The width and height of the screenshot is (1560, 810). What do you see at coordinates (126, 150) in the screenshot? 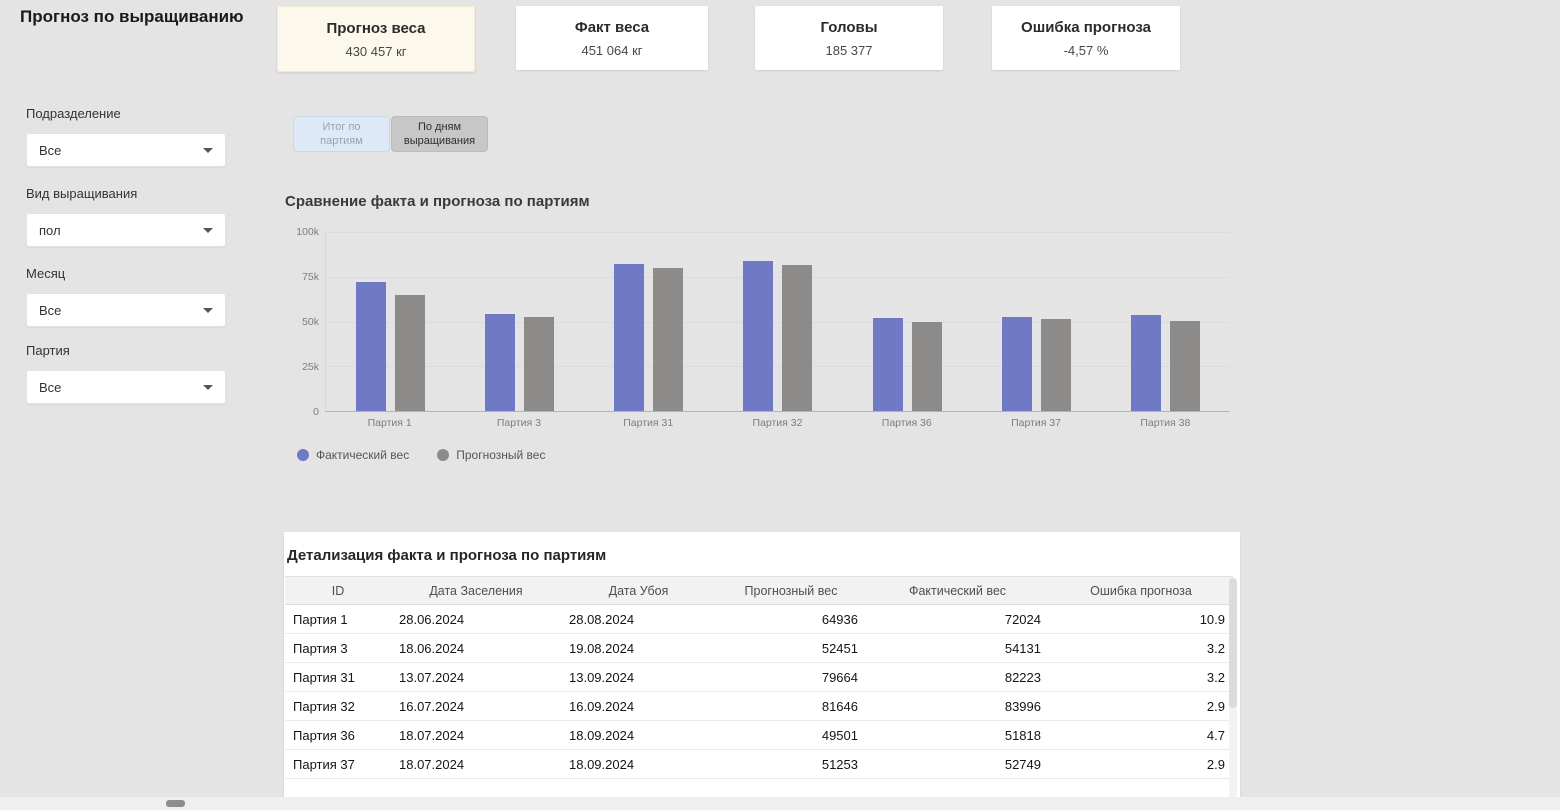
I see `division-dropdown: Все` at bounding box center [126, 150].